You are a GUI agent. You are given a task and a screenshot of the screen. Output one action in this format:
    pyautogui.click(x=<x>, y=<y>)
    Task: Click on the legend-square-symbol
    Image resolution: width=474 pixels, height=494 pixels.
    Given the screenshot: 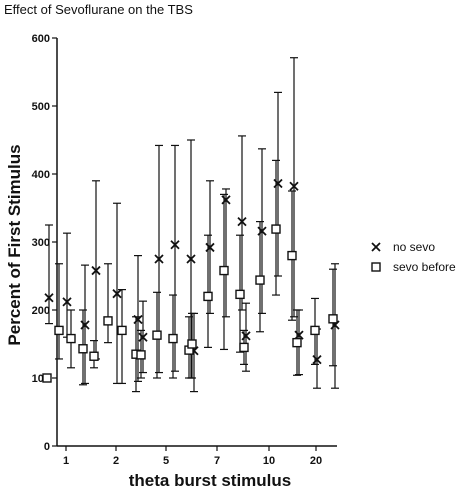 What is the action you would take?
    pyautogui.click(x=376, y=267)
    